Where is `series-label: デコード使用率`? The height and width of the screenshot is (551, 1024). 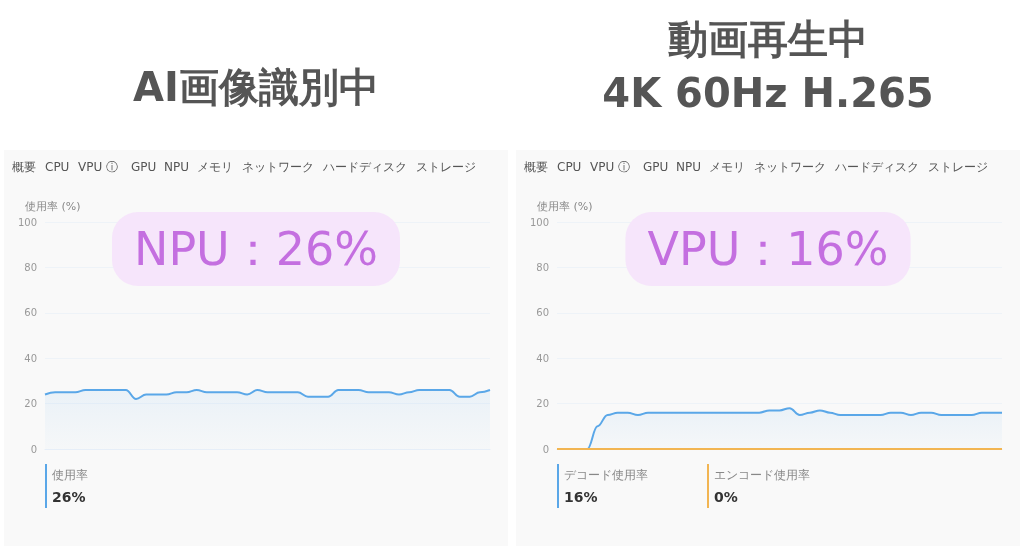
series-label: デコード使用率 is located at coordinates (606, 475).